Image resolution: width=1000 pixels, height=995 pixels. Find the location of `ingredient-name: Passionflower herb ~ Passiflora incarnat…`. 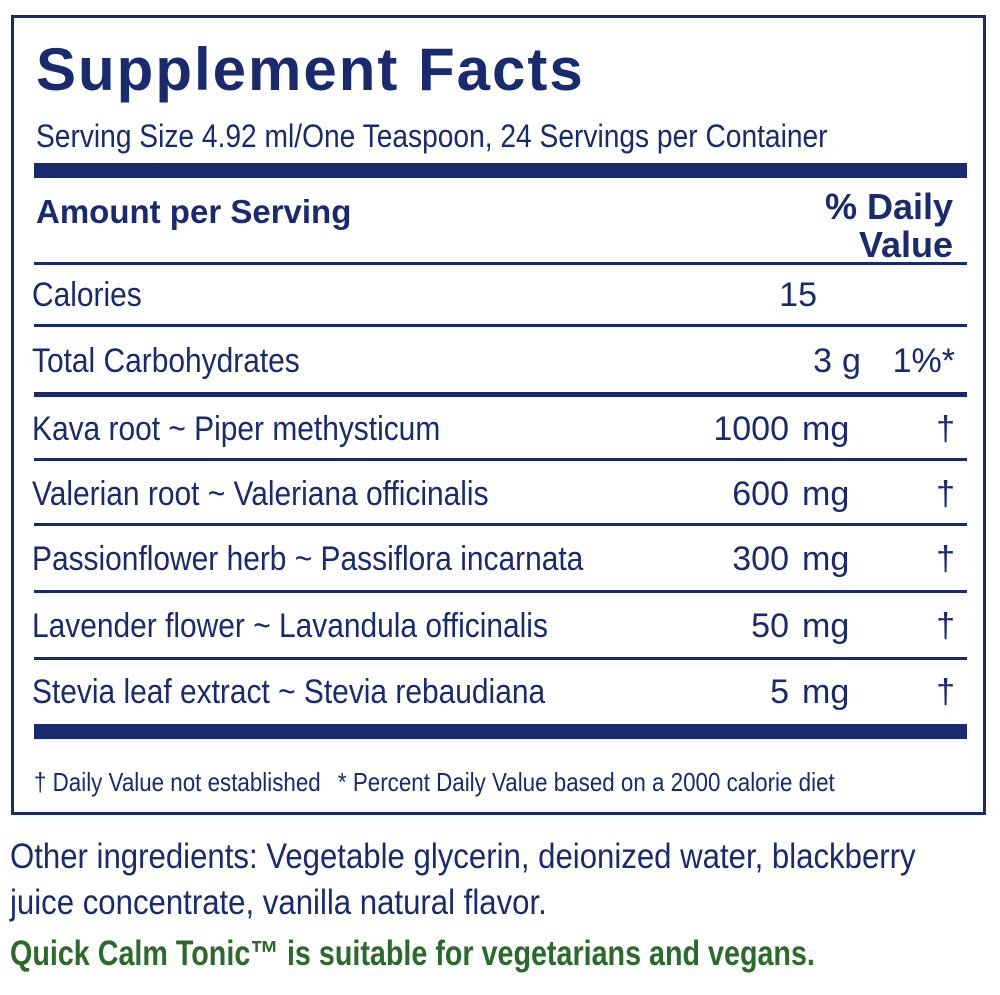

ingredient-name: Passionflower herb ~ Passiflora incarnat… is located at coordinates (308, 559).